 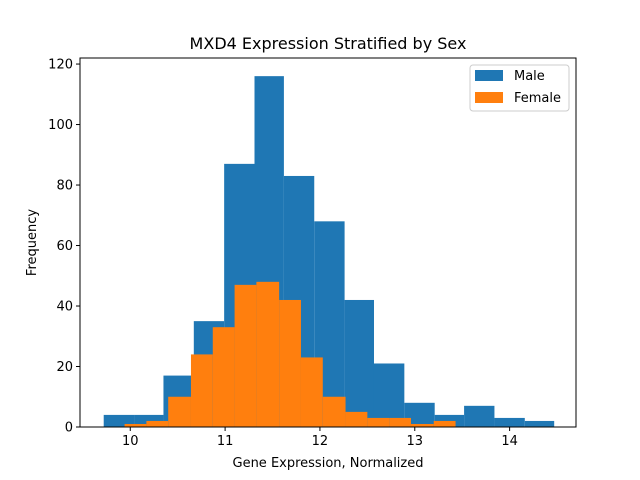 What do you see at coordinates (225, 441) in the screenshot?
I see `x-tick-label: 11` at bounding box center [225, 441].